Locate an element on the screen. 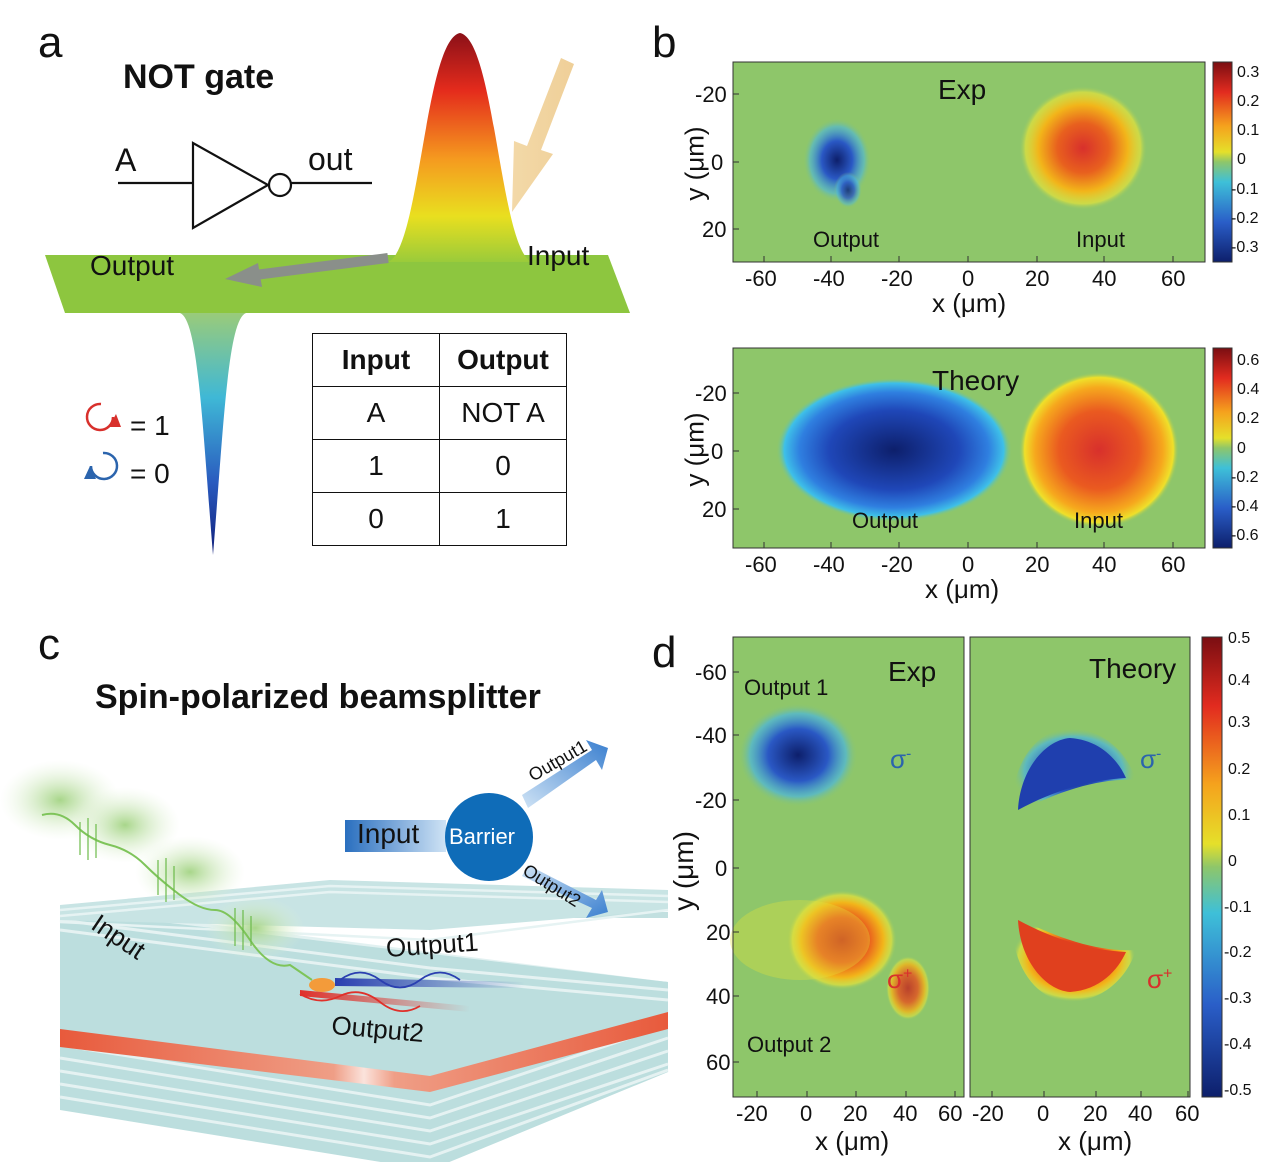 The height and width of the screenshot is (1162, 1269). exp-positive-spot is located at coordinates (1083, 148).